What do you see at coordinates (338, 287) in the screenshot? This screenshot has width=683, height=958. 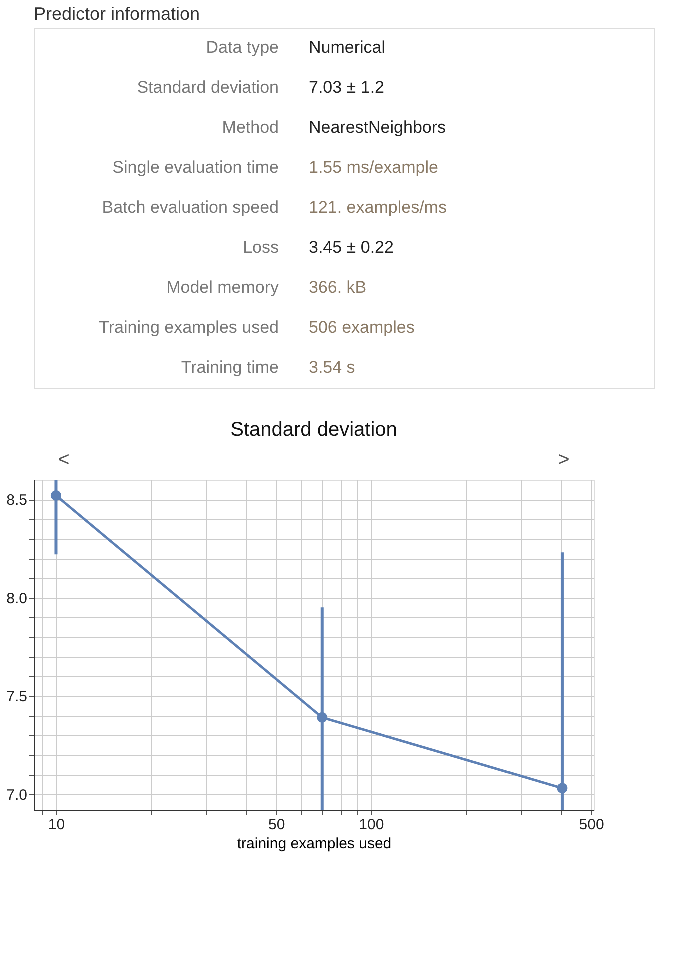 I see `text: 366. kB` at bounding box center [338, 287].